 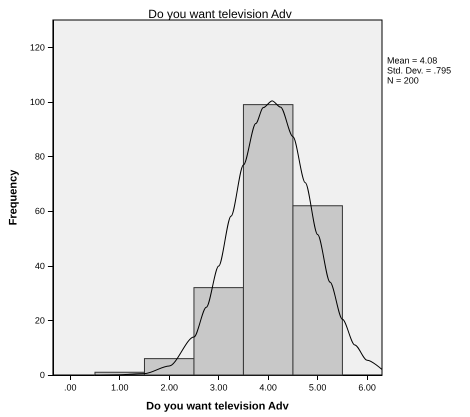 I want to click on y-tick-label: 60, so click(x=39, y=211).